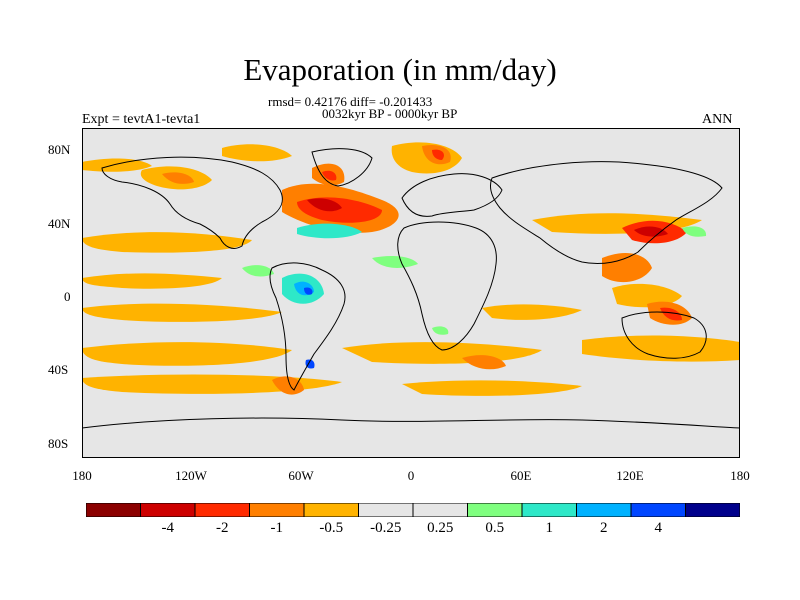 This screenshot has height=600, width=800. I want to click on europe-coast, so click(452, 195).